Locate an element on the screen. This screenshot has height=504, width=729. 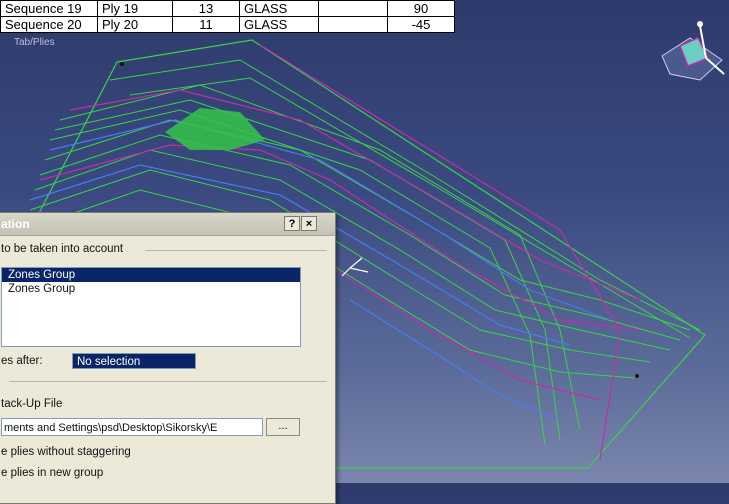
angle-cell: -45 is located at coordinates (421, 24).